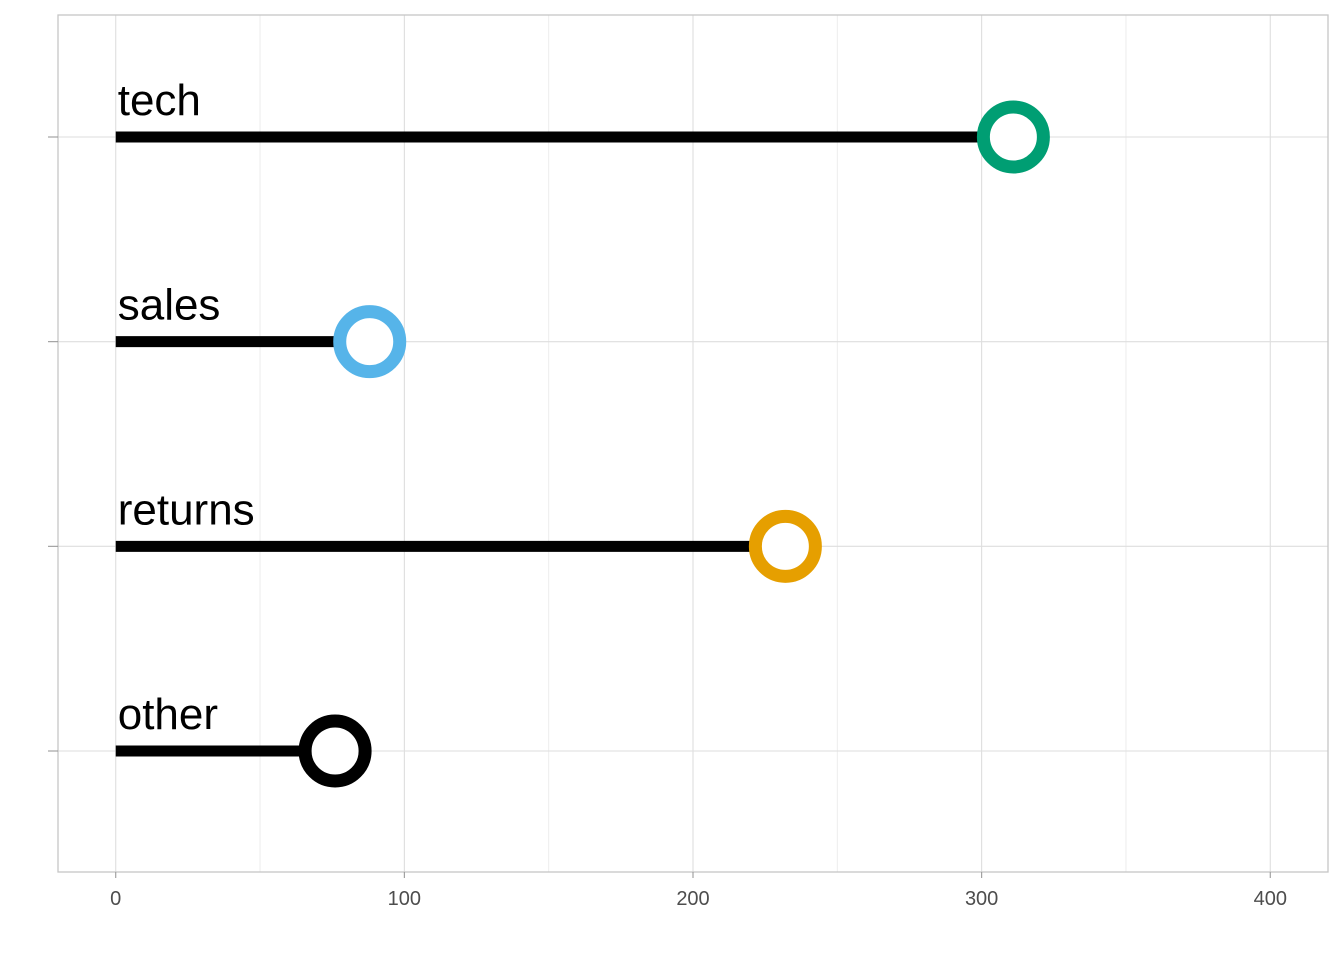  What do you see at coordinates (53, 444) in the screenshot?
I see `y-axis-ticks` at bounding box center [53, 444].